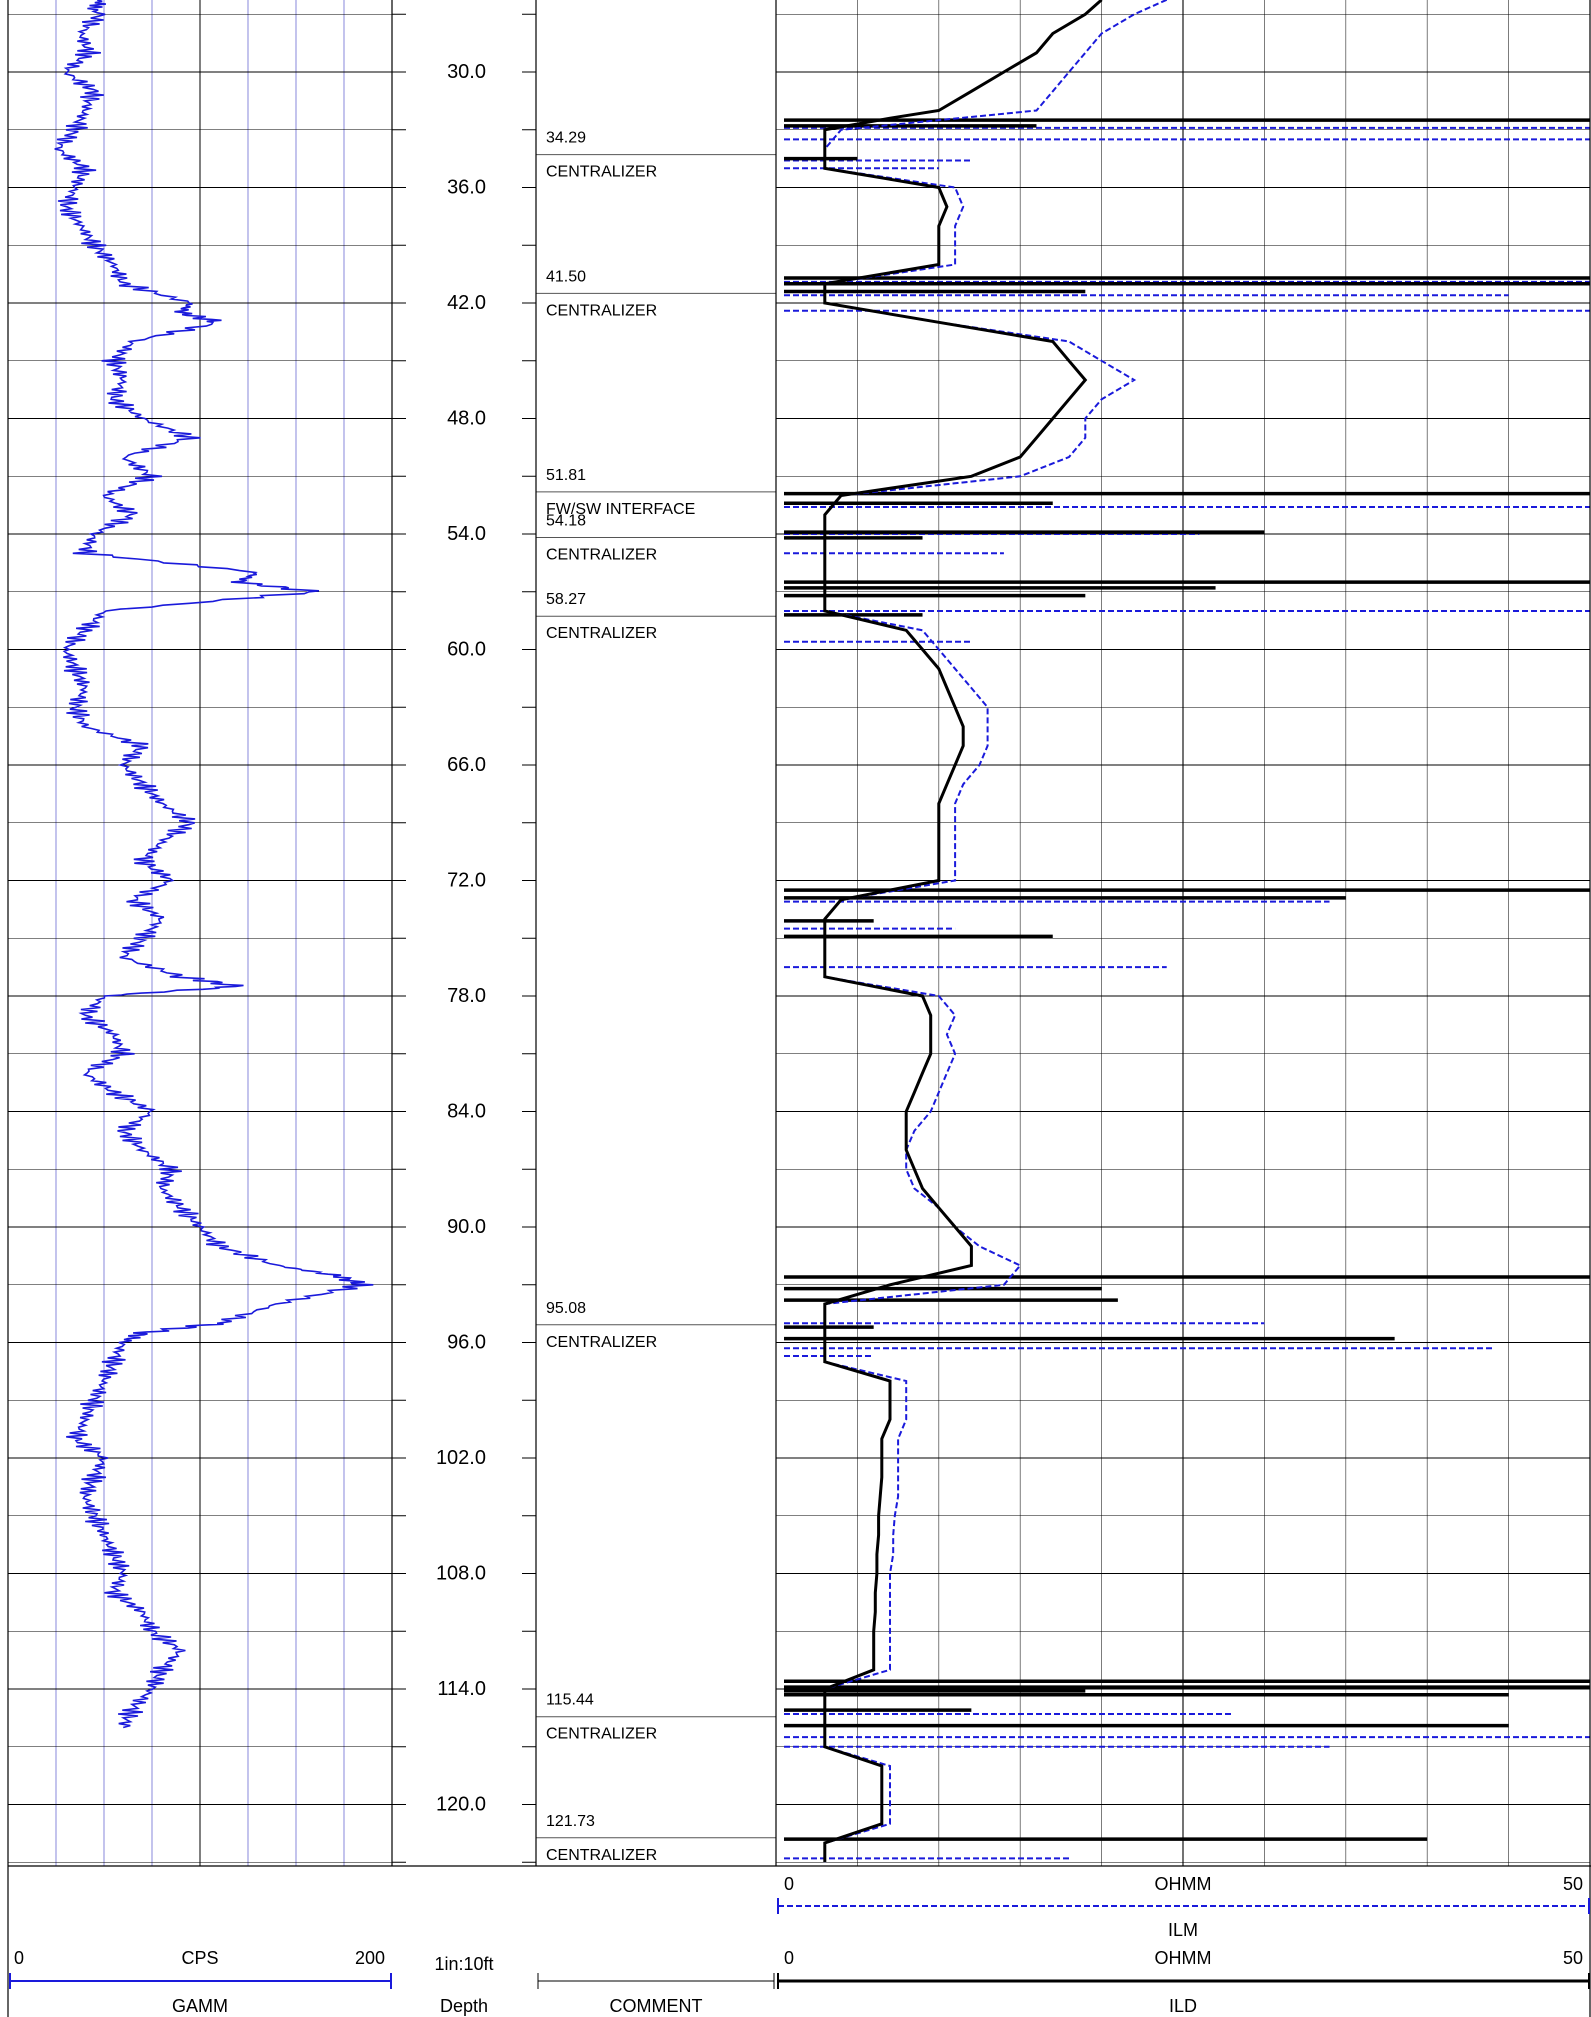 The image size is (1591, 2017). Describe the element at coordinates (1183, 1958) in the screenshot. I see `ild-unit-label: OHMM` at that location.